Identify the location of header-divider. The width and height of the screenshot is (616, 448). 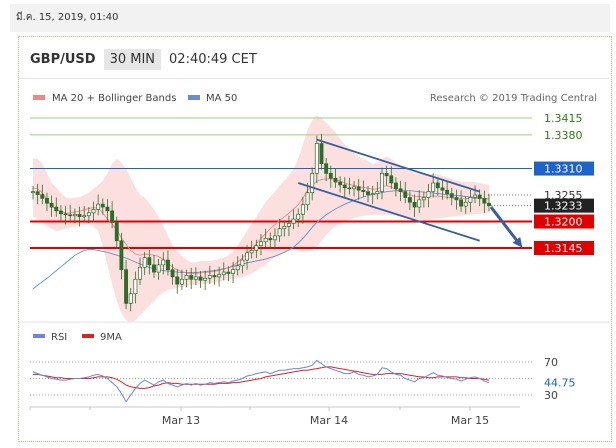
(314, 78).